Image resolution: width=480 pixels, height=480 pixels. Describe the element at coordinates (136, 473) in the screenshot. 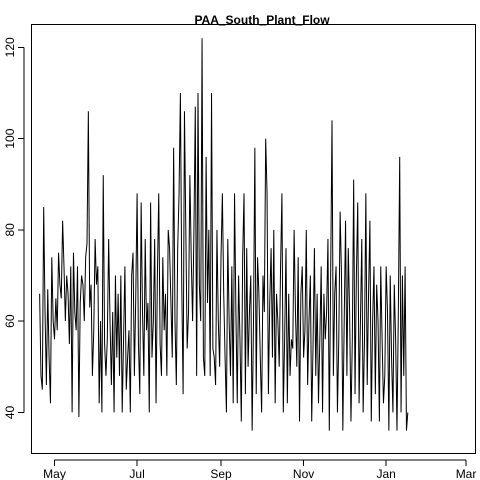

I see `x-tick-label: Jul` at that location.